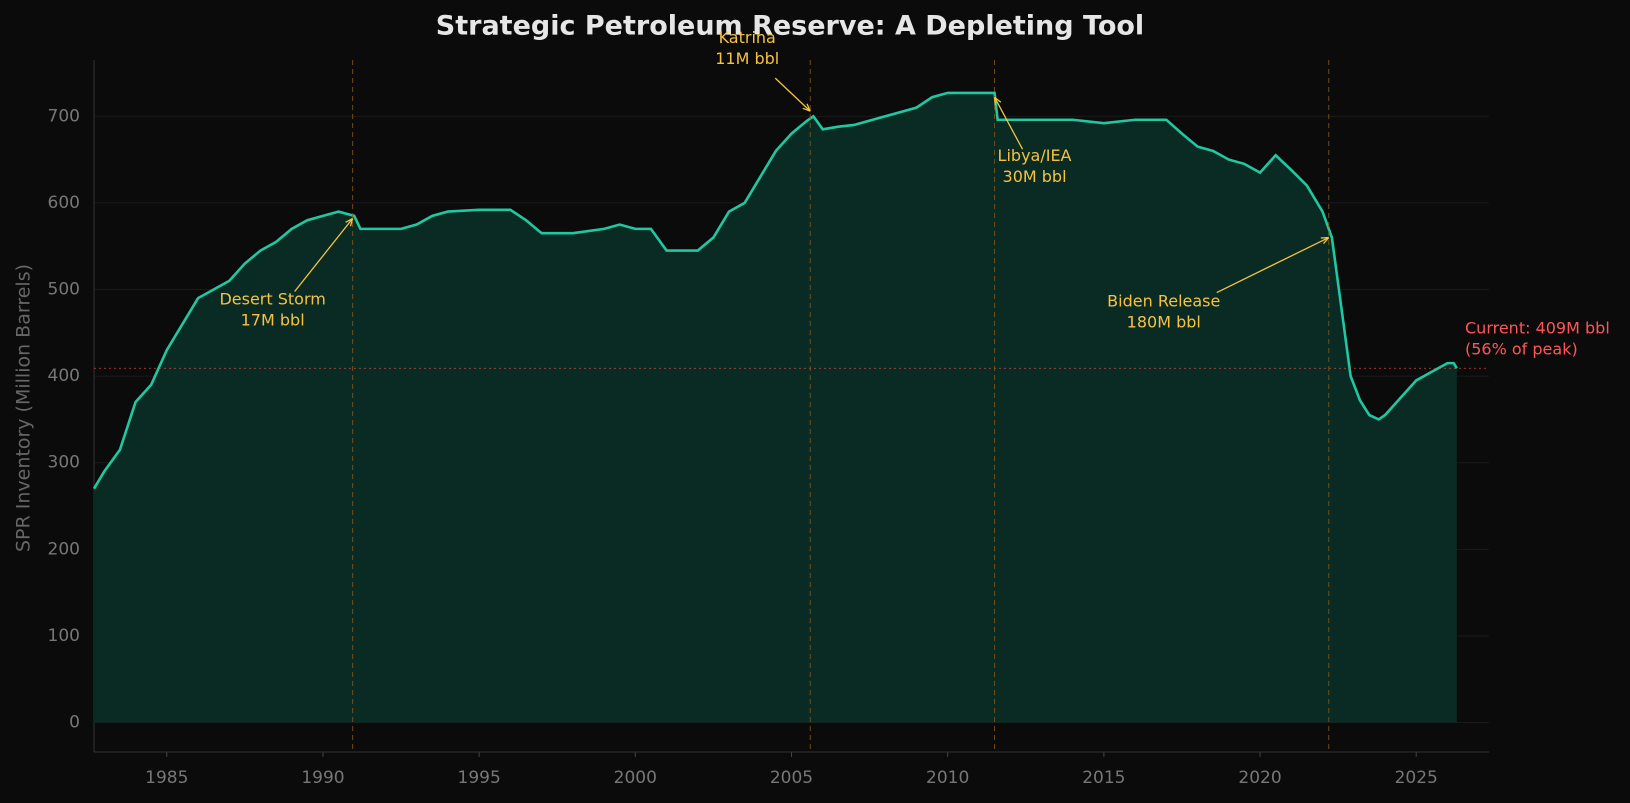 The width and height of the screenshot is (1630, 803). Describe the element at coordinates (1164, 322) in the screenshot. I see `event-label: 180M bbl` at that location.